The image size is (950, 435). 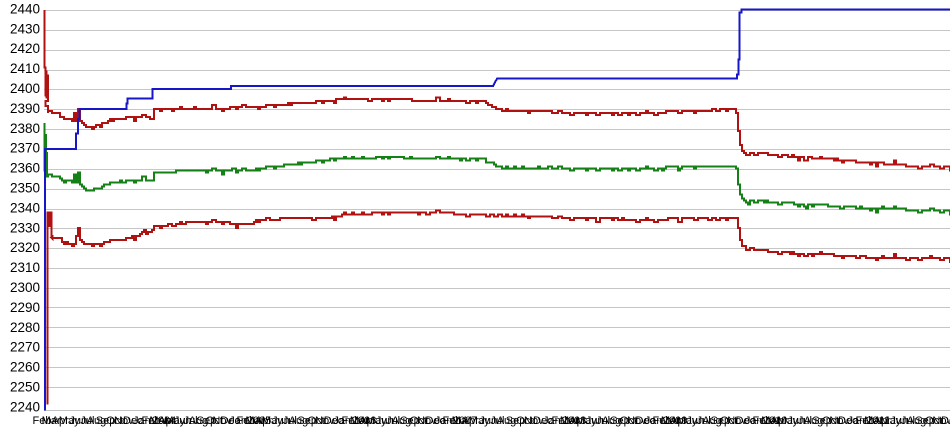 What do you see at coordinates (25, 406) in the screenshot?
I see `svg-text: 2240` at bounding box center [25, 406].